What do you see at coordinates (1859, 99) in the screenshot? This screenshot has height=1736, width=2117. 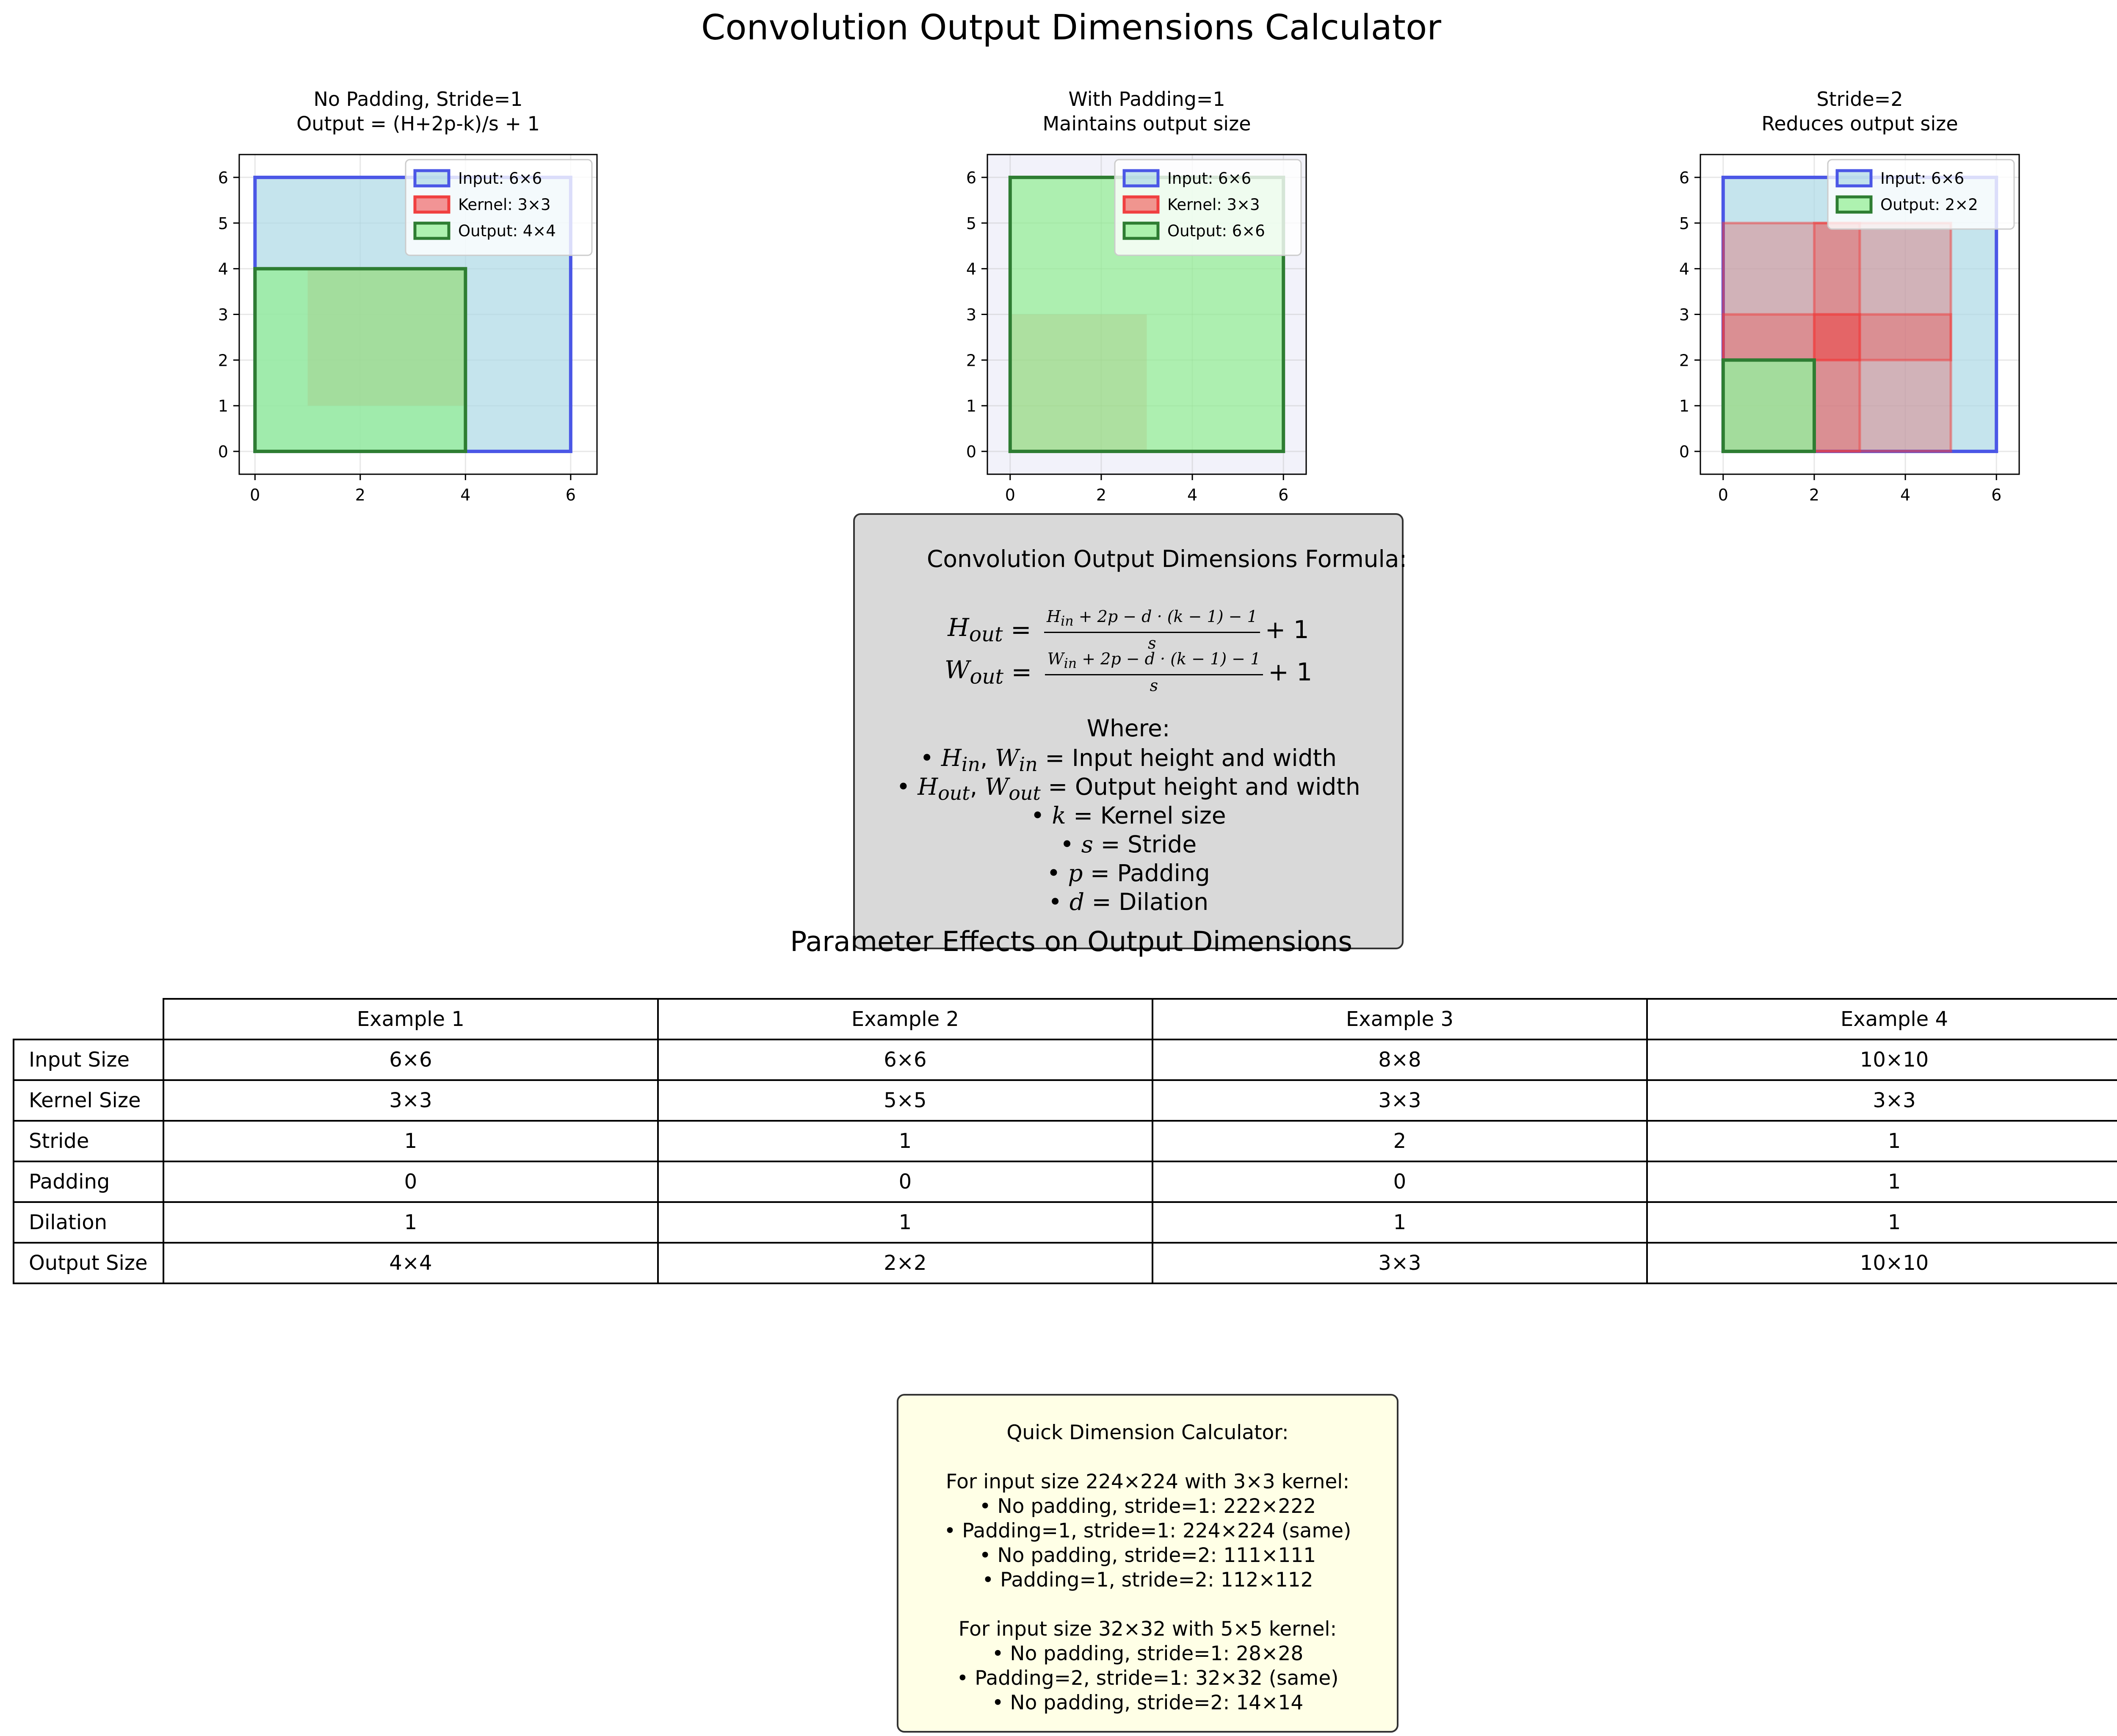 I see `diagram-title: Stride=2` at bounding box center [1859, 99].